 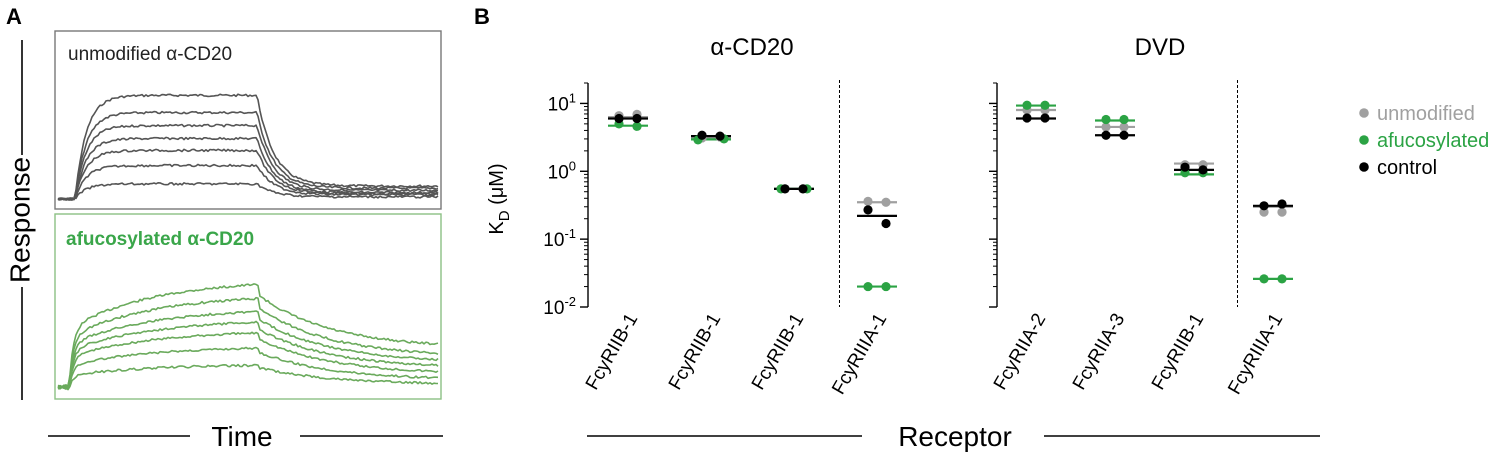 I want to click on sensorgram-bottom-traces, so click(x=248, y=337).